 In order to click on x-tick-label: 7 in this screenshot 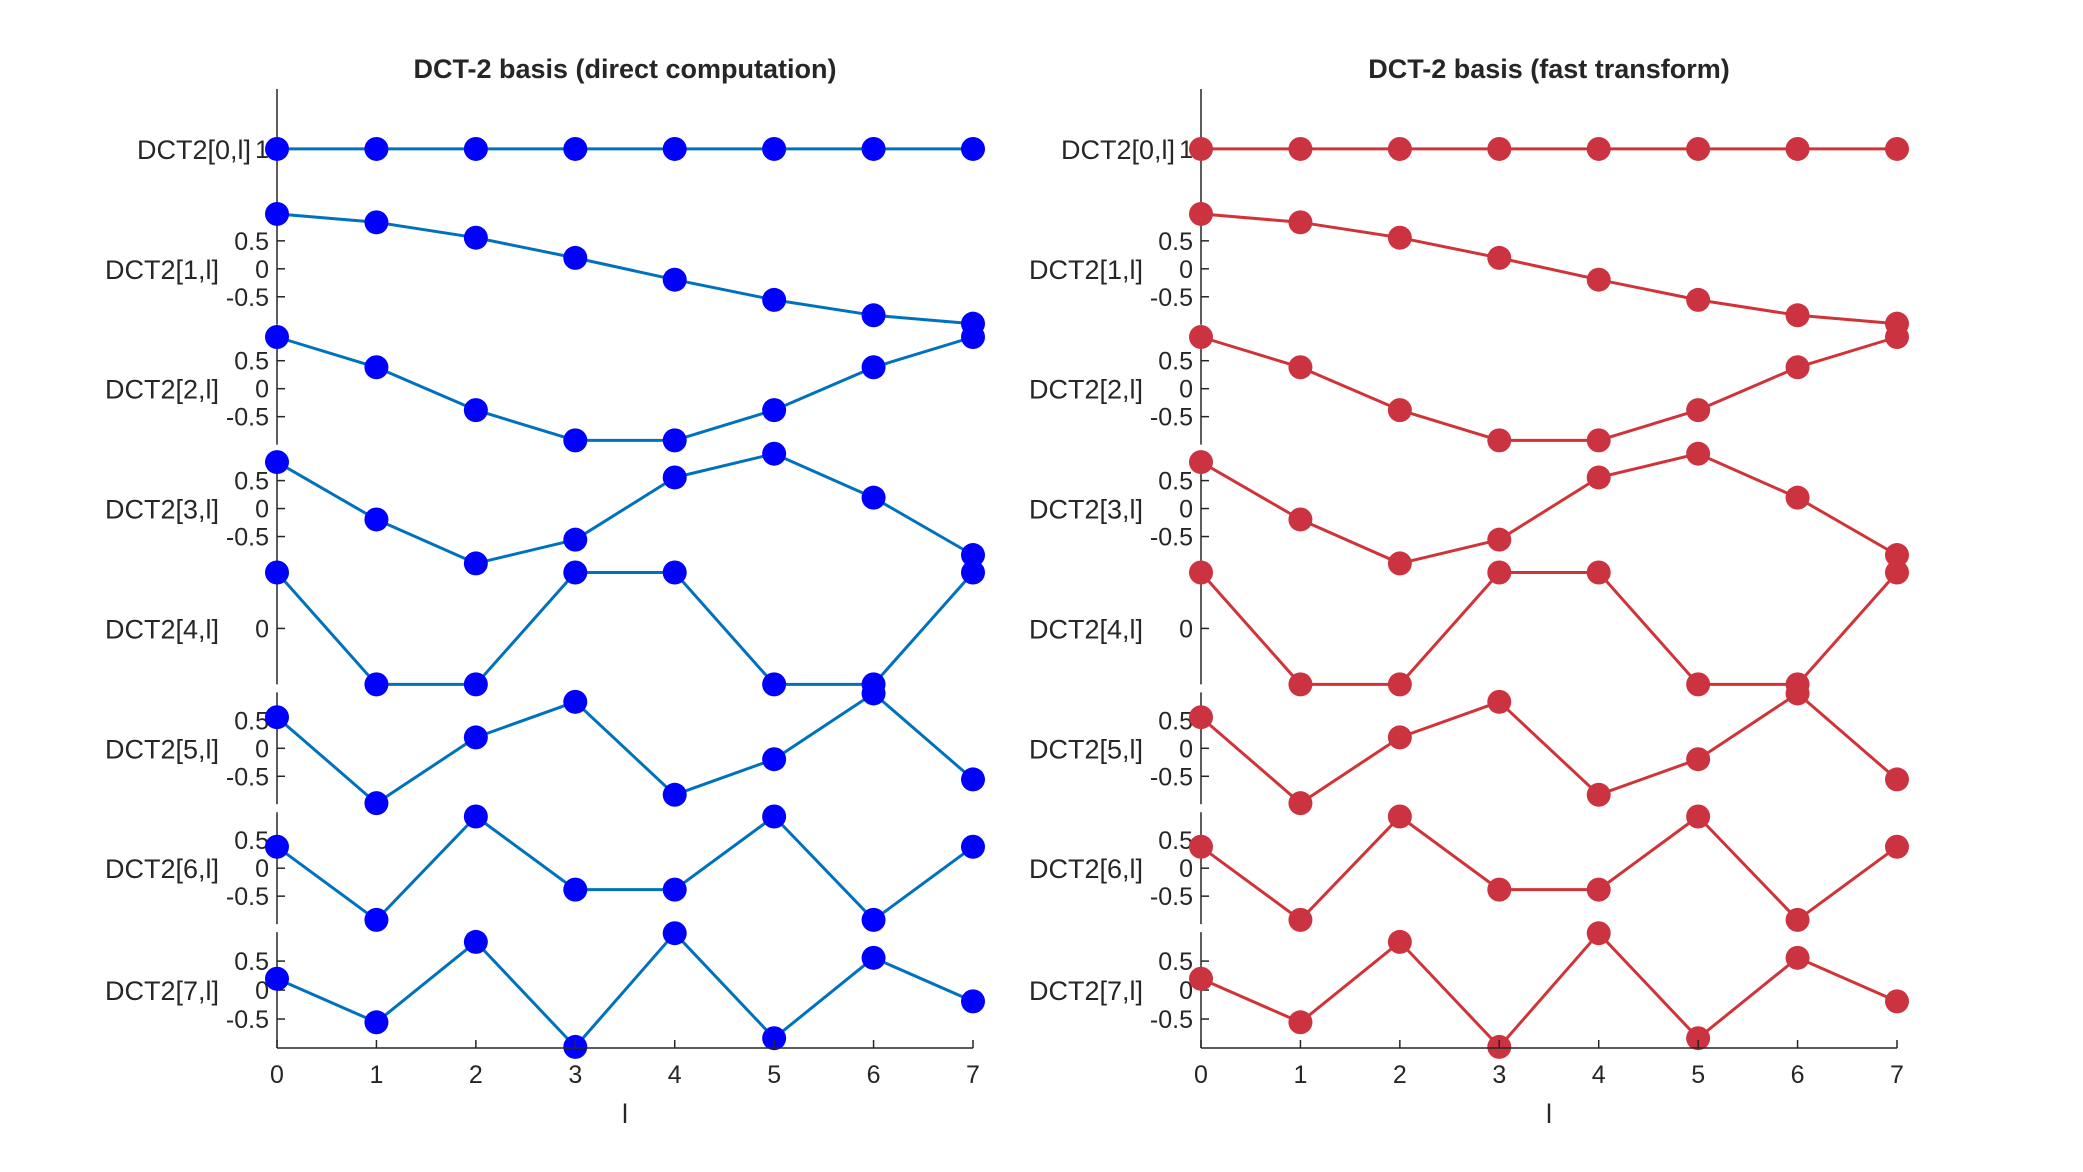, I will do `click(973, 1075)`.